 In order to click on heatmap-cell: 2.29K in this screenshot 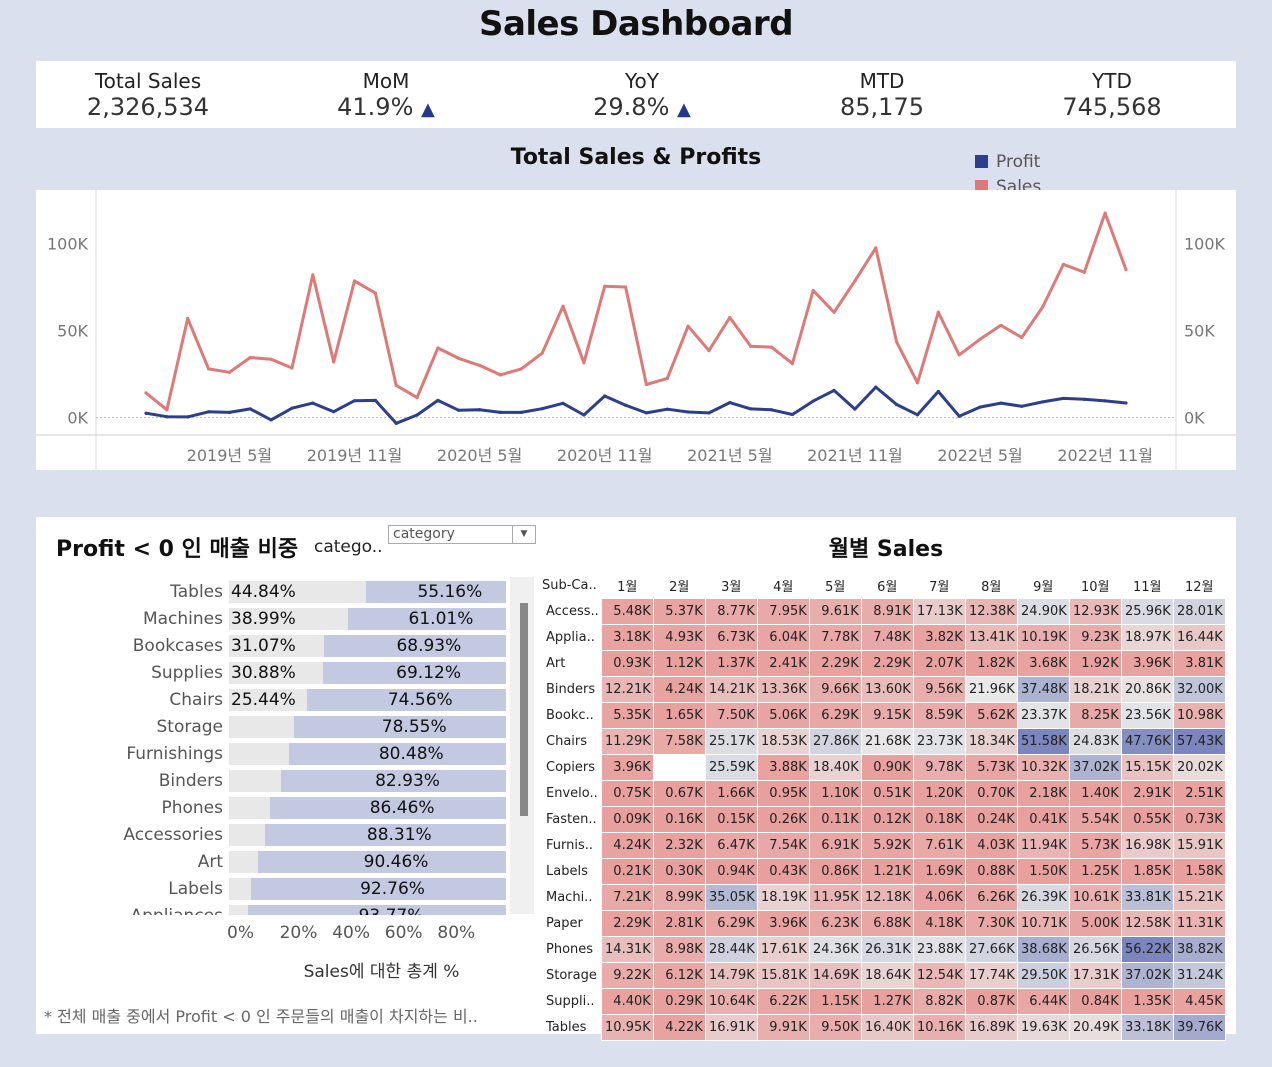, I will do `click(627, 923)`.